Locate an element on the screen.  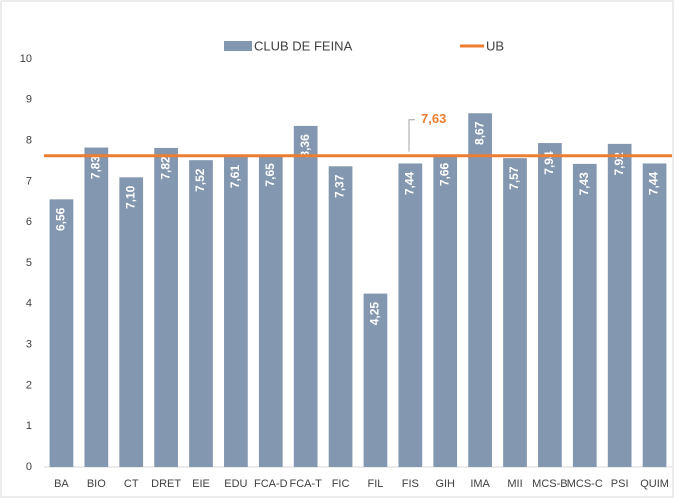
data-label: 7,92 is located at coordinates (619, 164).